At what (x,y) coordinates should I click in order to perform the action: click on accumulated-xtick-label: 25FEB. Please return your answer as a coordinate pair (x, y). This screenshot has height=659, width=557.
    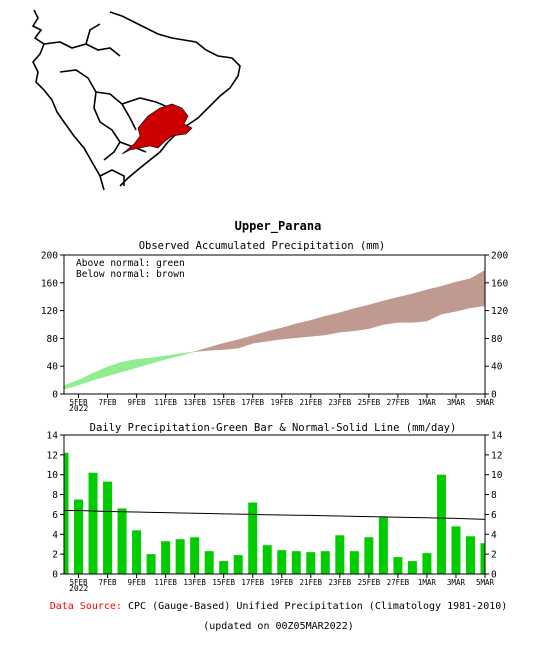
    Looking at the image, I should click on (369, 402).